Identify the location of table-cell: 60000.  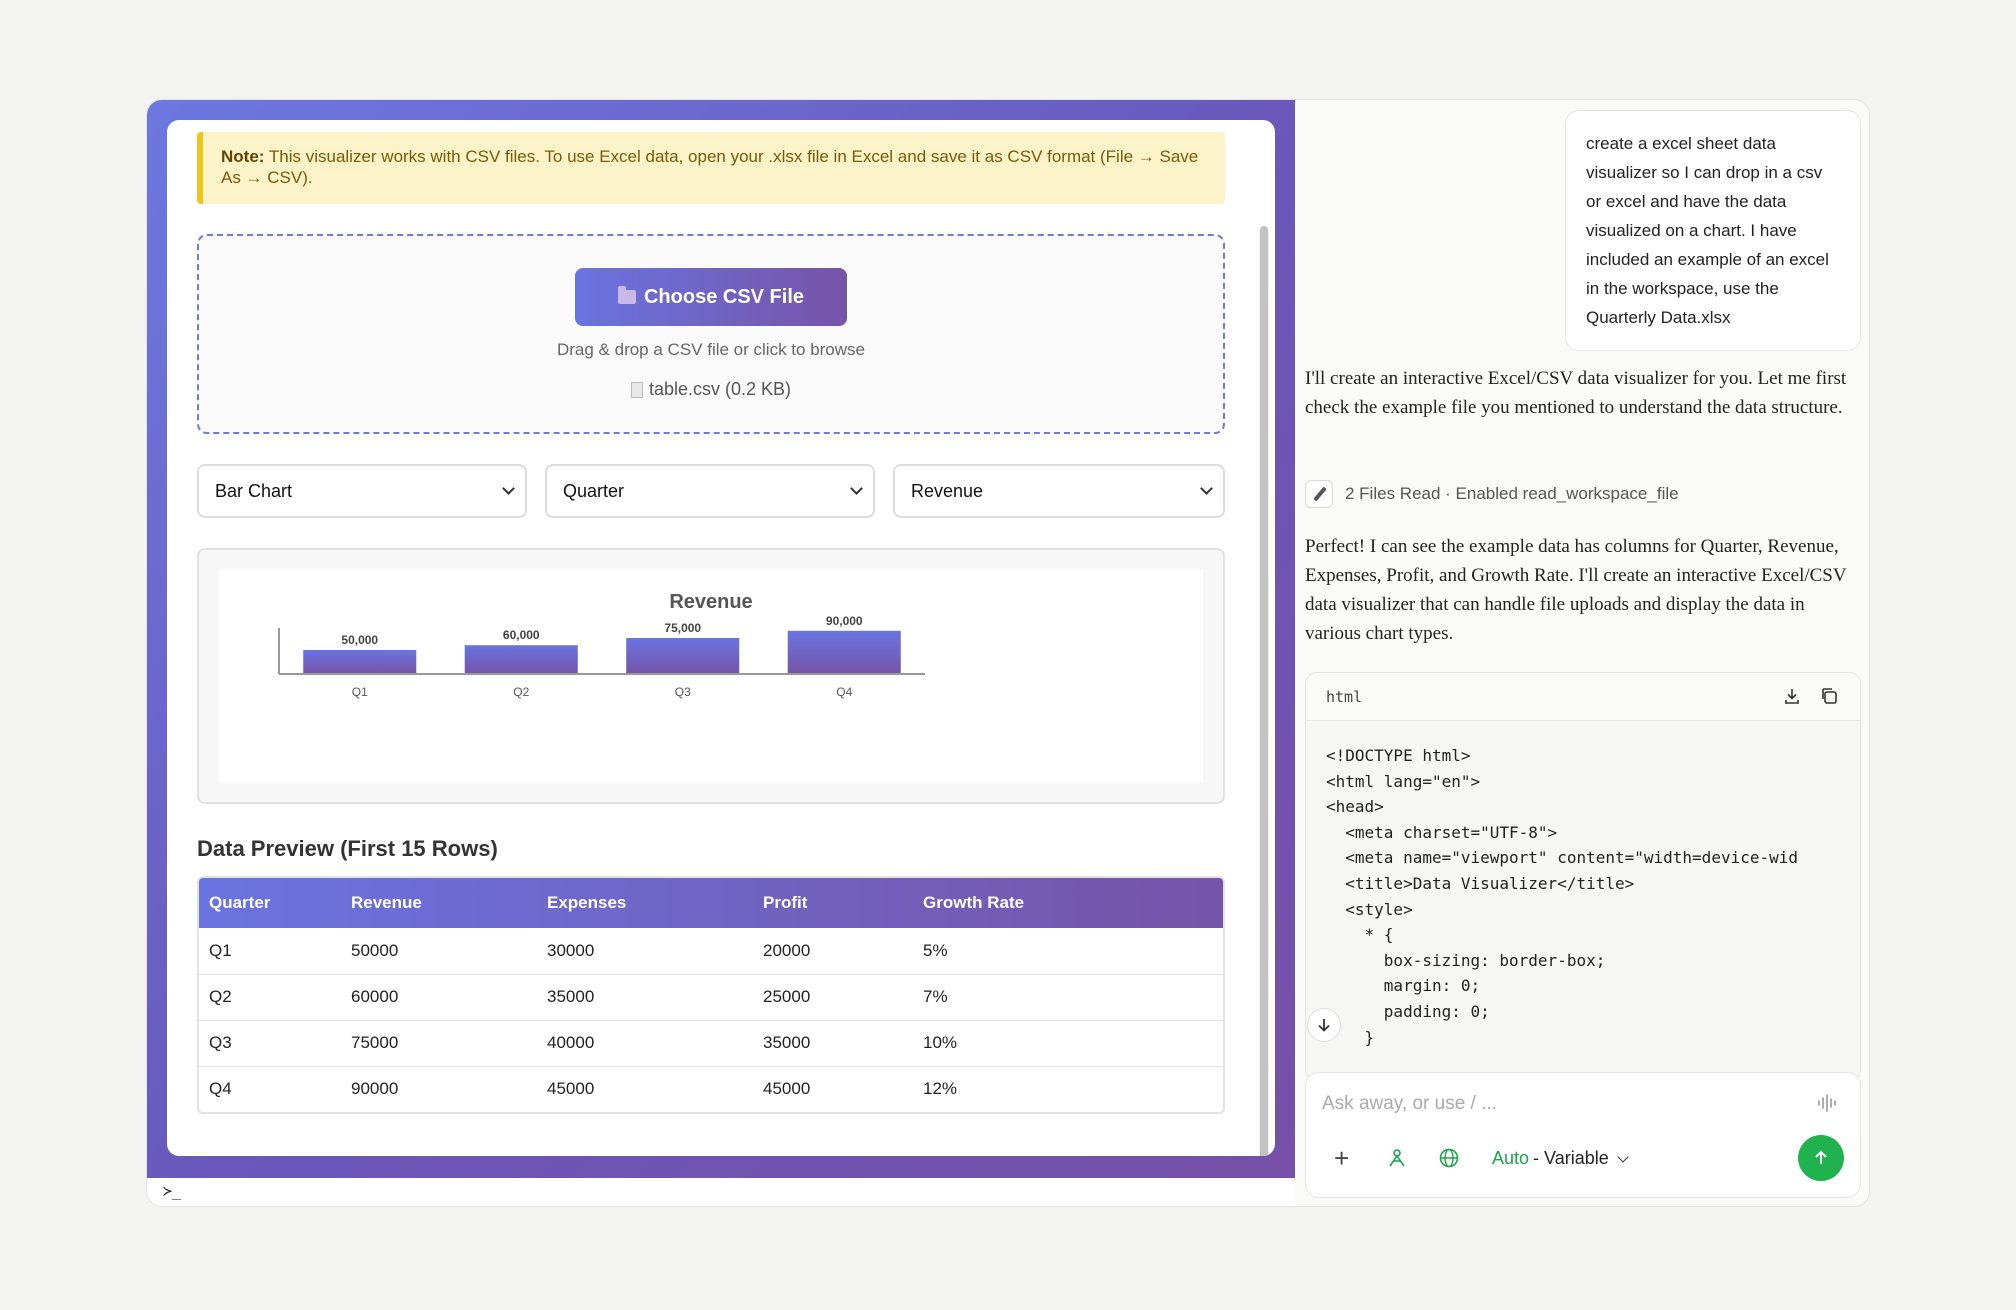
(375, 996).